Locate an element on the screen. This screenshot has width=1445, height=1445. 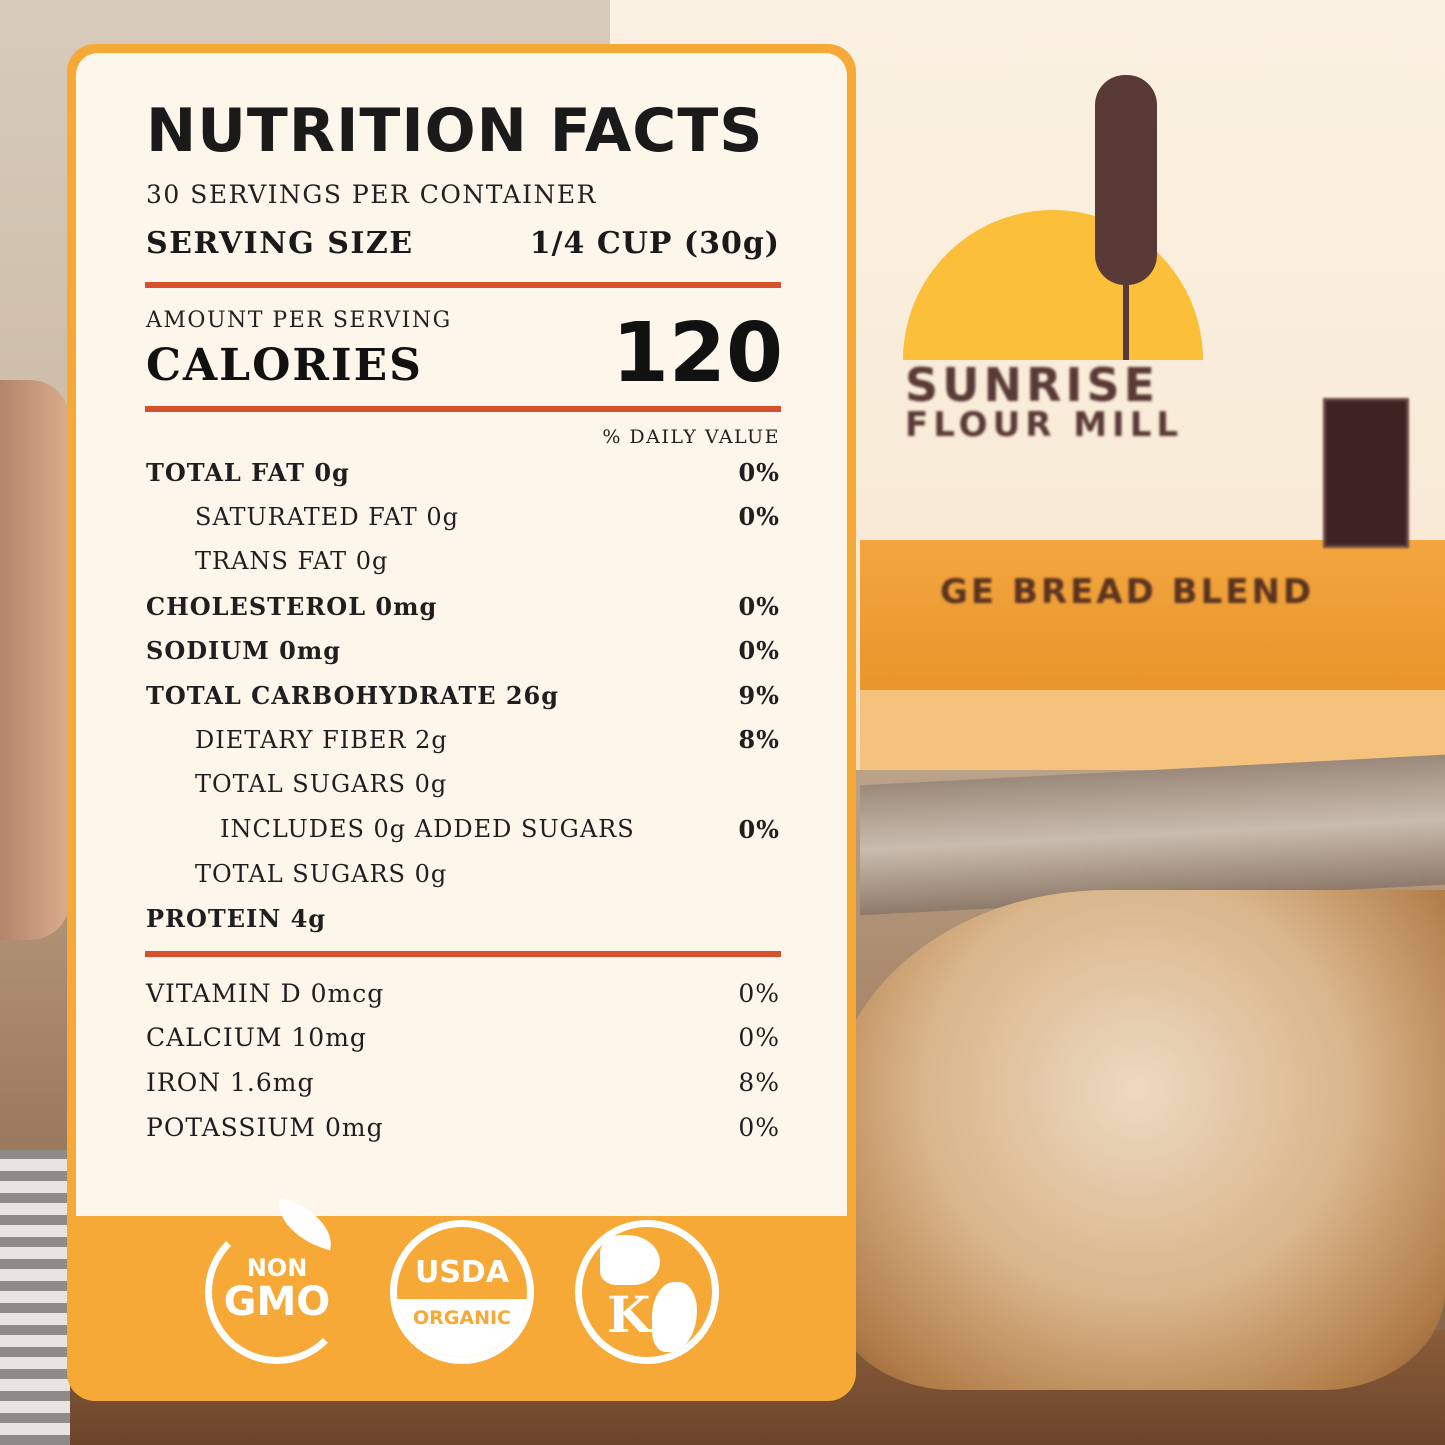
vitamin-name: POTASSIUM 0mg is located at coordinates (265, 1127).